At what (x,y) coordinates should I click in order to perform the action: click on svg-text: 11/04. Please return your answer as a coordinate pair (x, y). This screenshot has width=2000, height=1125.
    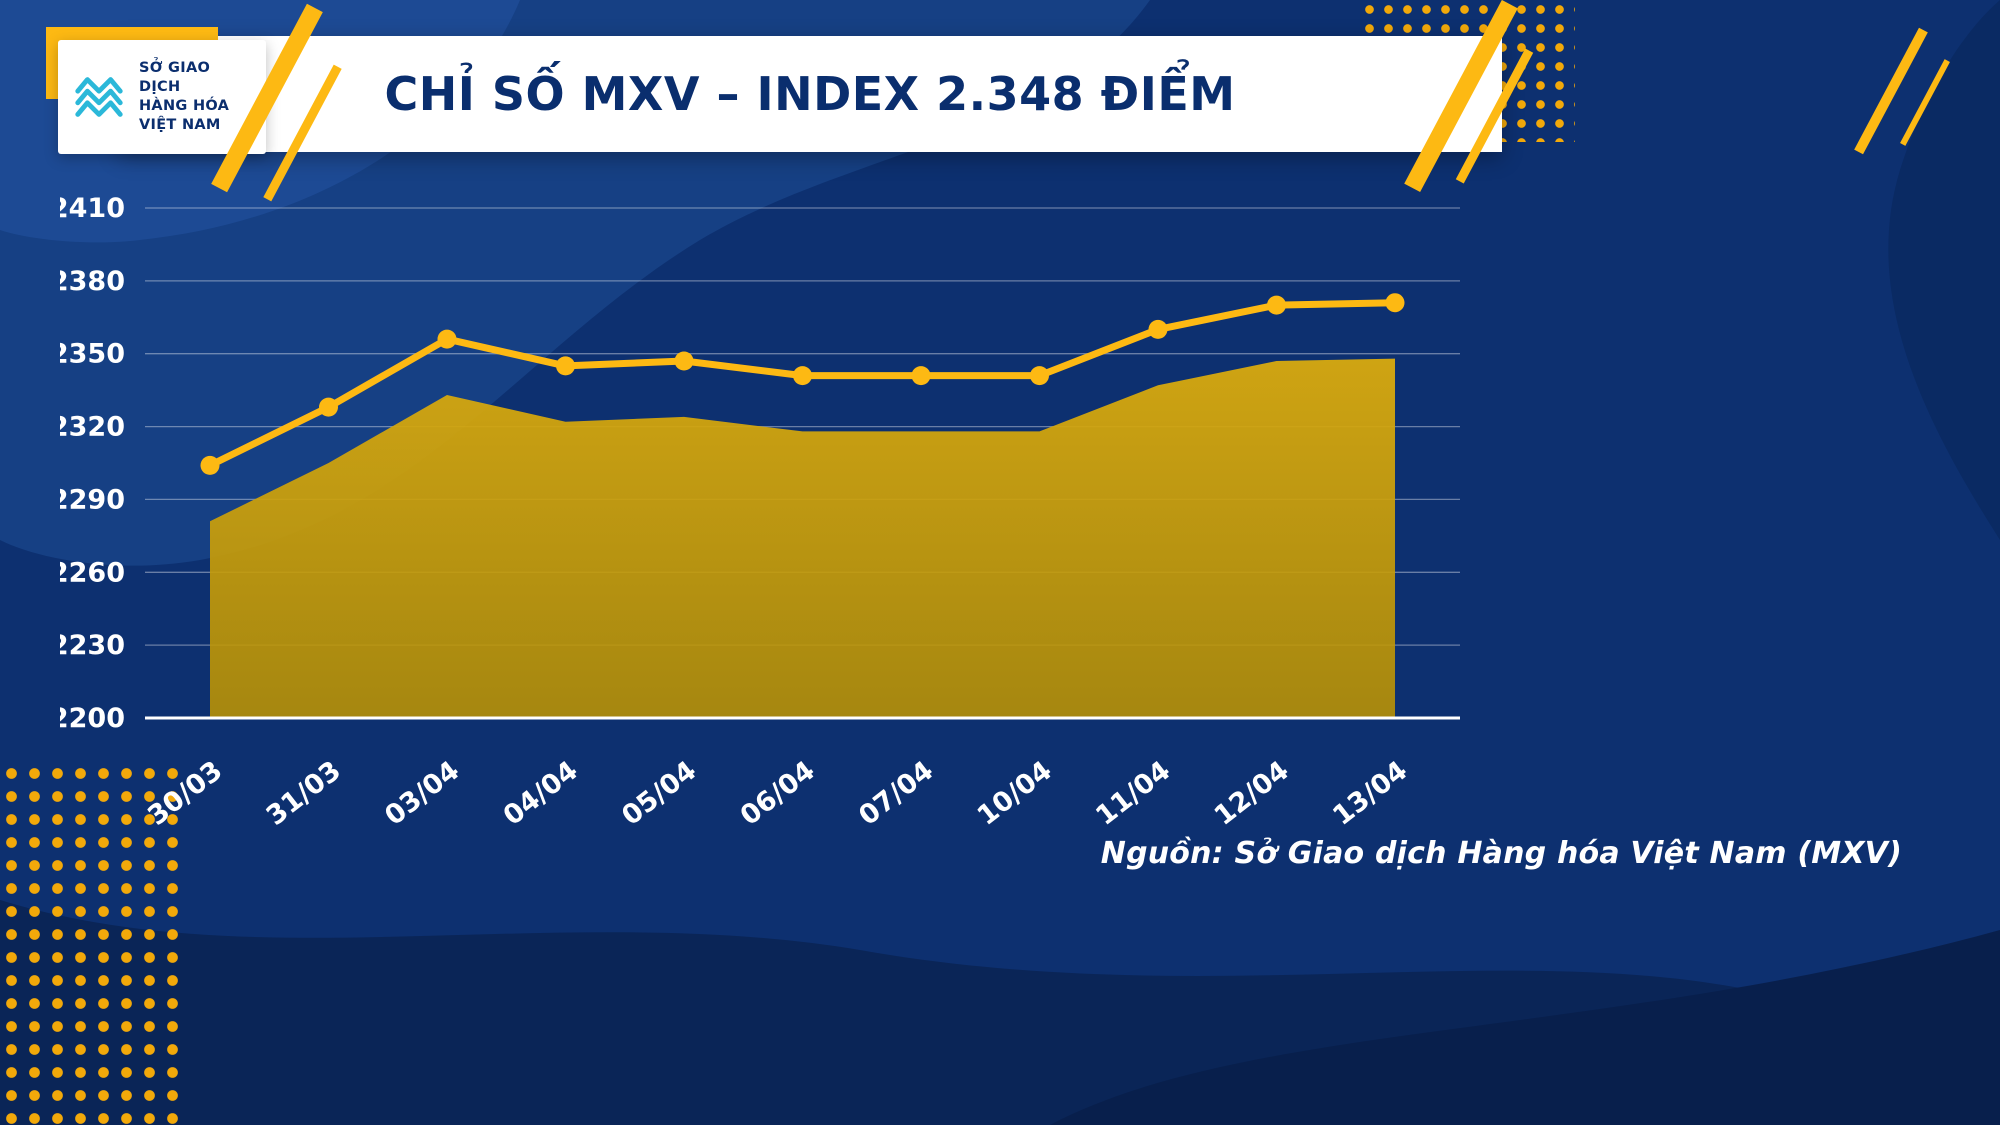
    Looking at the image, I should click on (1133, 793).